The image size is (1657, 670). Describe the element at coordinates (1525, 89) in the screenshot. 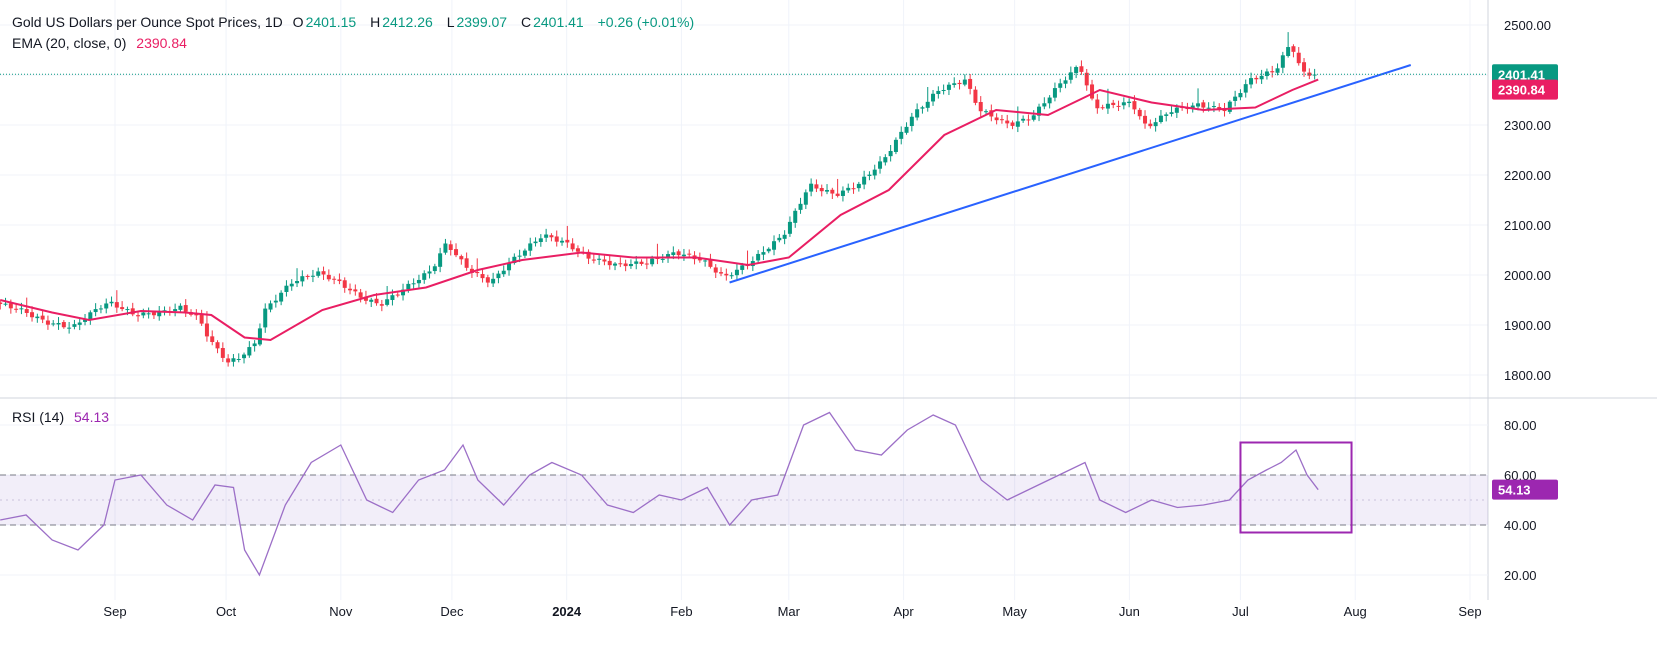

I see `ema-tag: 2390.84` at that location.